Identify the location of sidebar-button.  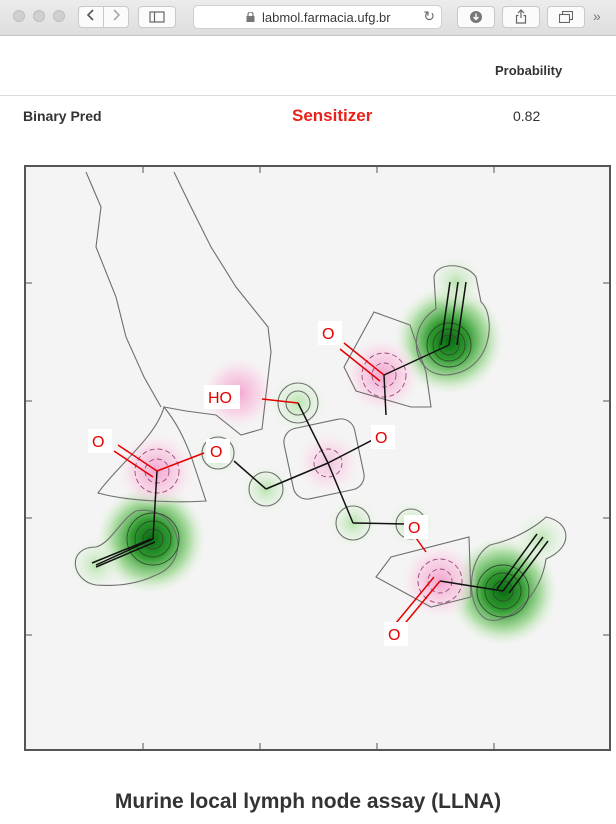
(157, 17).